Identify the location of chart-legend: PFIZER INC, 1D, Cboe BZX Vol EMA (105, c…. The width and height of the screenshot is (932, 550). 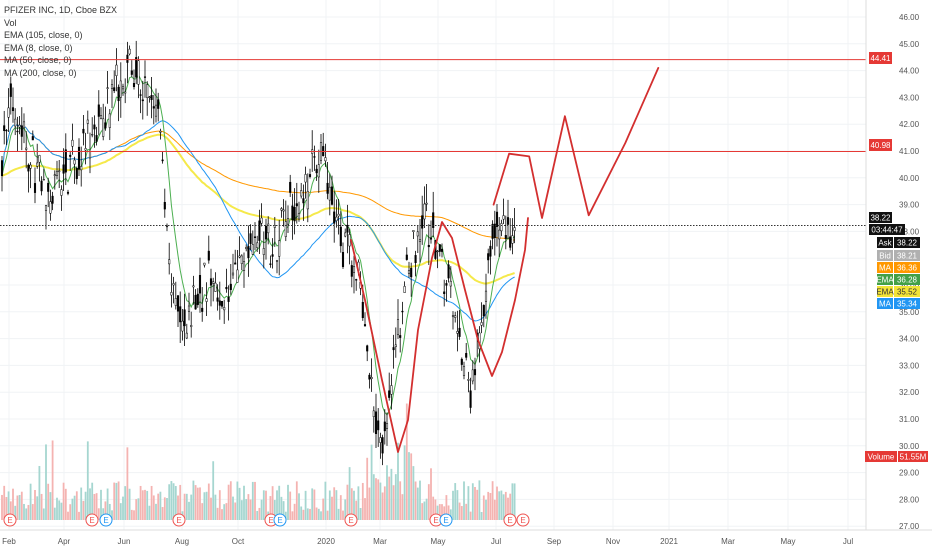
(60, 41).